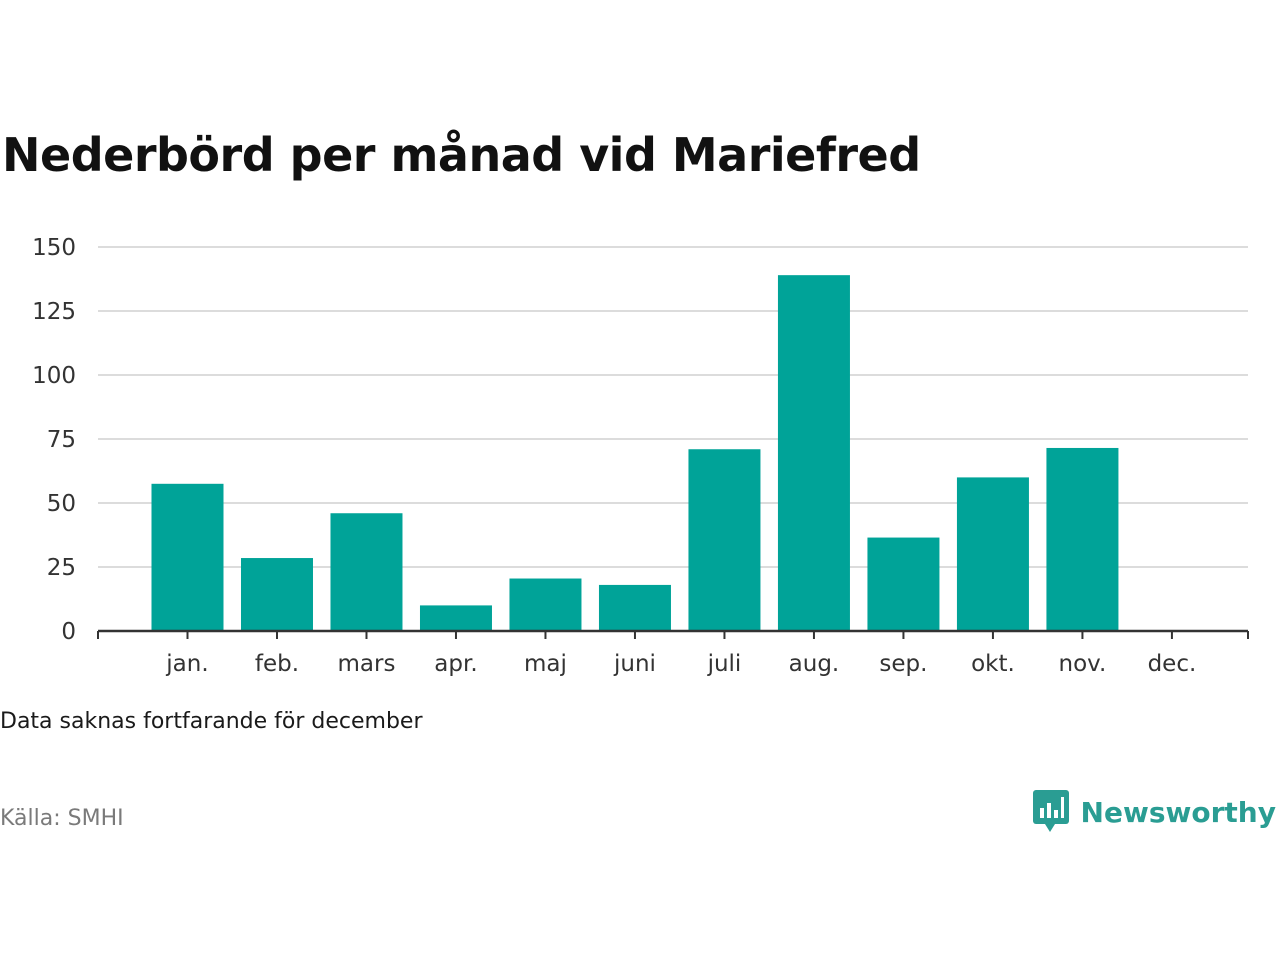  Describe the element at coordinates (277, 664) in the screenshot. I see `x-tick-label: feb.` at that location.